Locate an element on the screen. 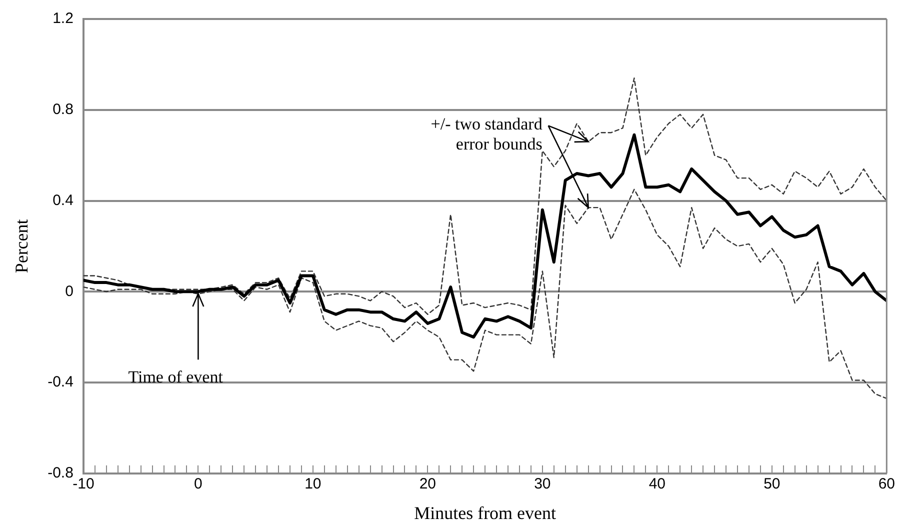  annotation: +/- two standard error bounds is located at coordinates (486, 134).